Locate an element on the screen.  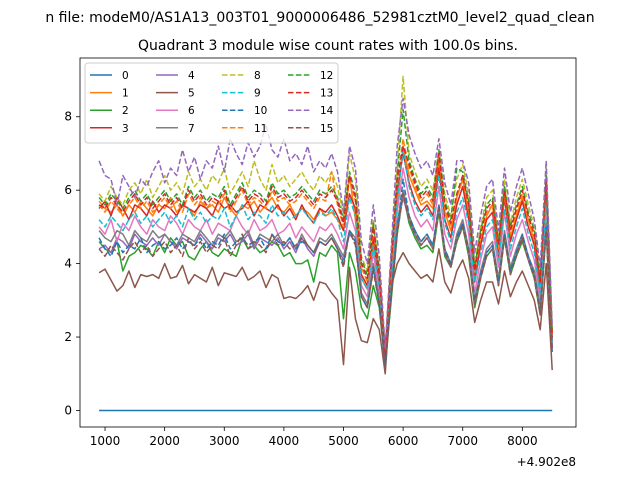
x-tick-label: 1000 is located at coordinates (105, 441).